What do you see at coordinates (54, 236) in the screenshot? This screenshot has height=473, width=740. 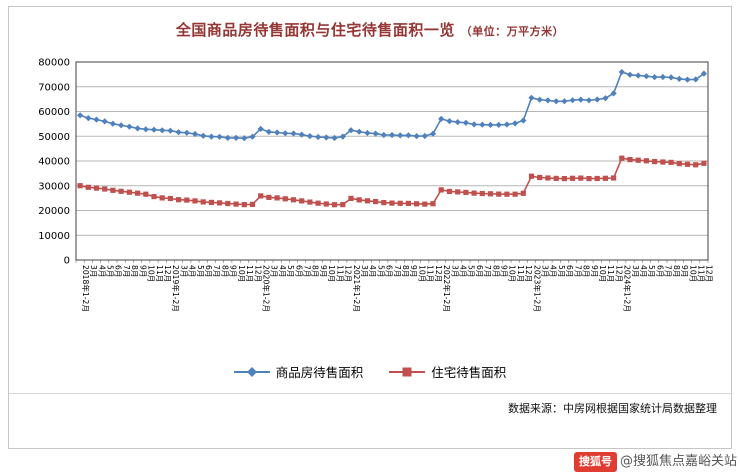 I see `svg-text: 10000` at bounding box center [54, 236].